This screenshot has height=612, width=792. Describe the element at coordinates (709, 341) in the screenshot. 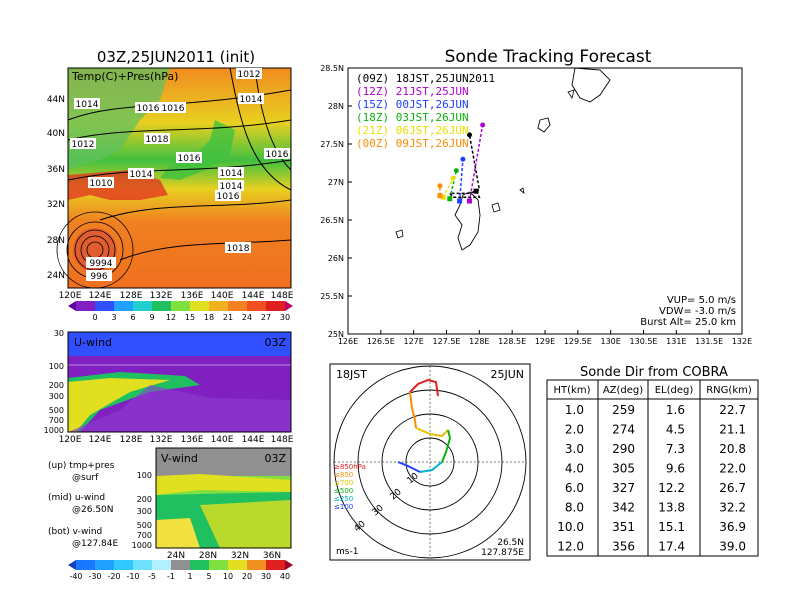

I see `tick-label: 131.5E` at that location.